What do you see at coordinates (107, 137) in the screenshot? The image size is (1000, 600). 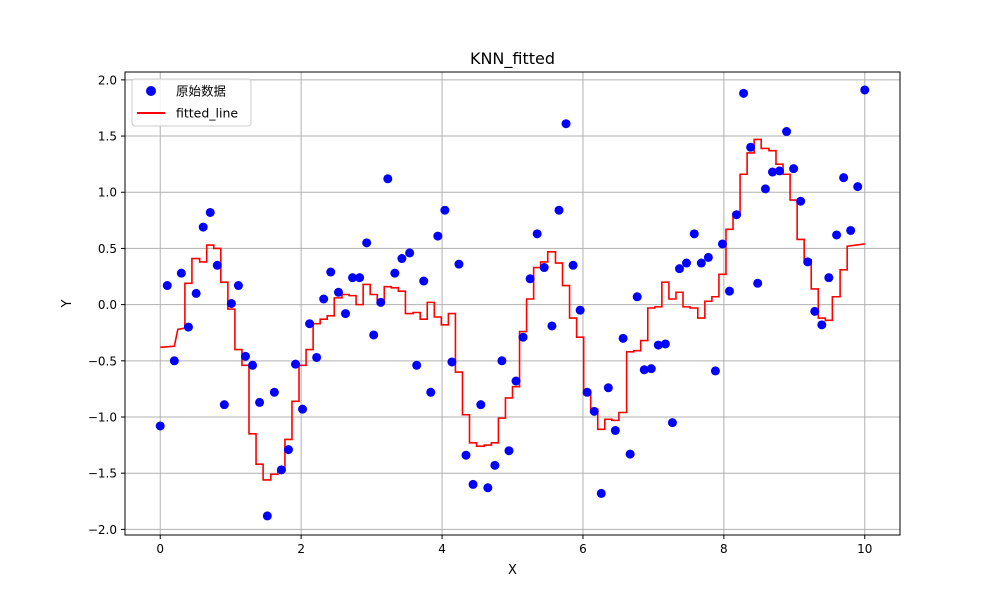 I see `y-tick-label: 1.5` at bounding box center [107, 137].